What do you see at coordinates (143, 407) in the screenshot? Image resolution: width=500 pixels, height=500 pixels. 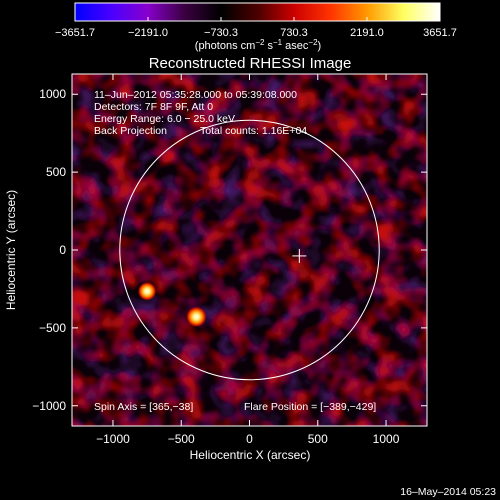 I see `spin-axis-text: Spin Axis = [365,−38]` at bounding box center [143, 407].